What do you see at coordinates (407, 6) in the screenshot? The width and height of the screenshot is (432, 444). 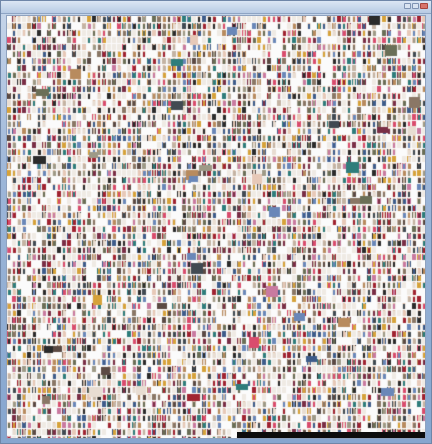 I see `minimize-button` at bounding box center [407, 6].